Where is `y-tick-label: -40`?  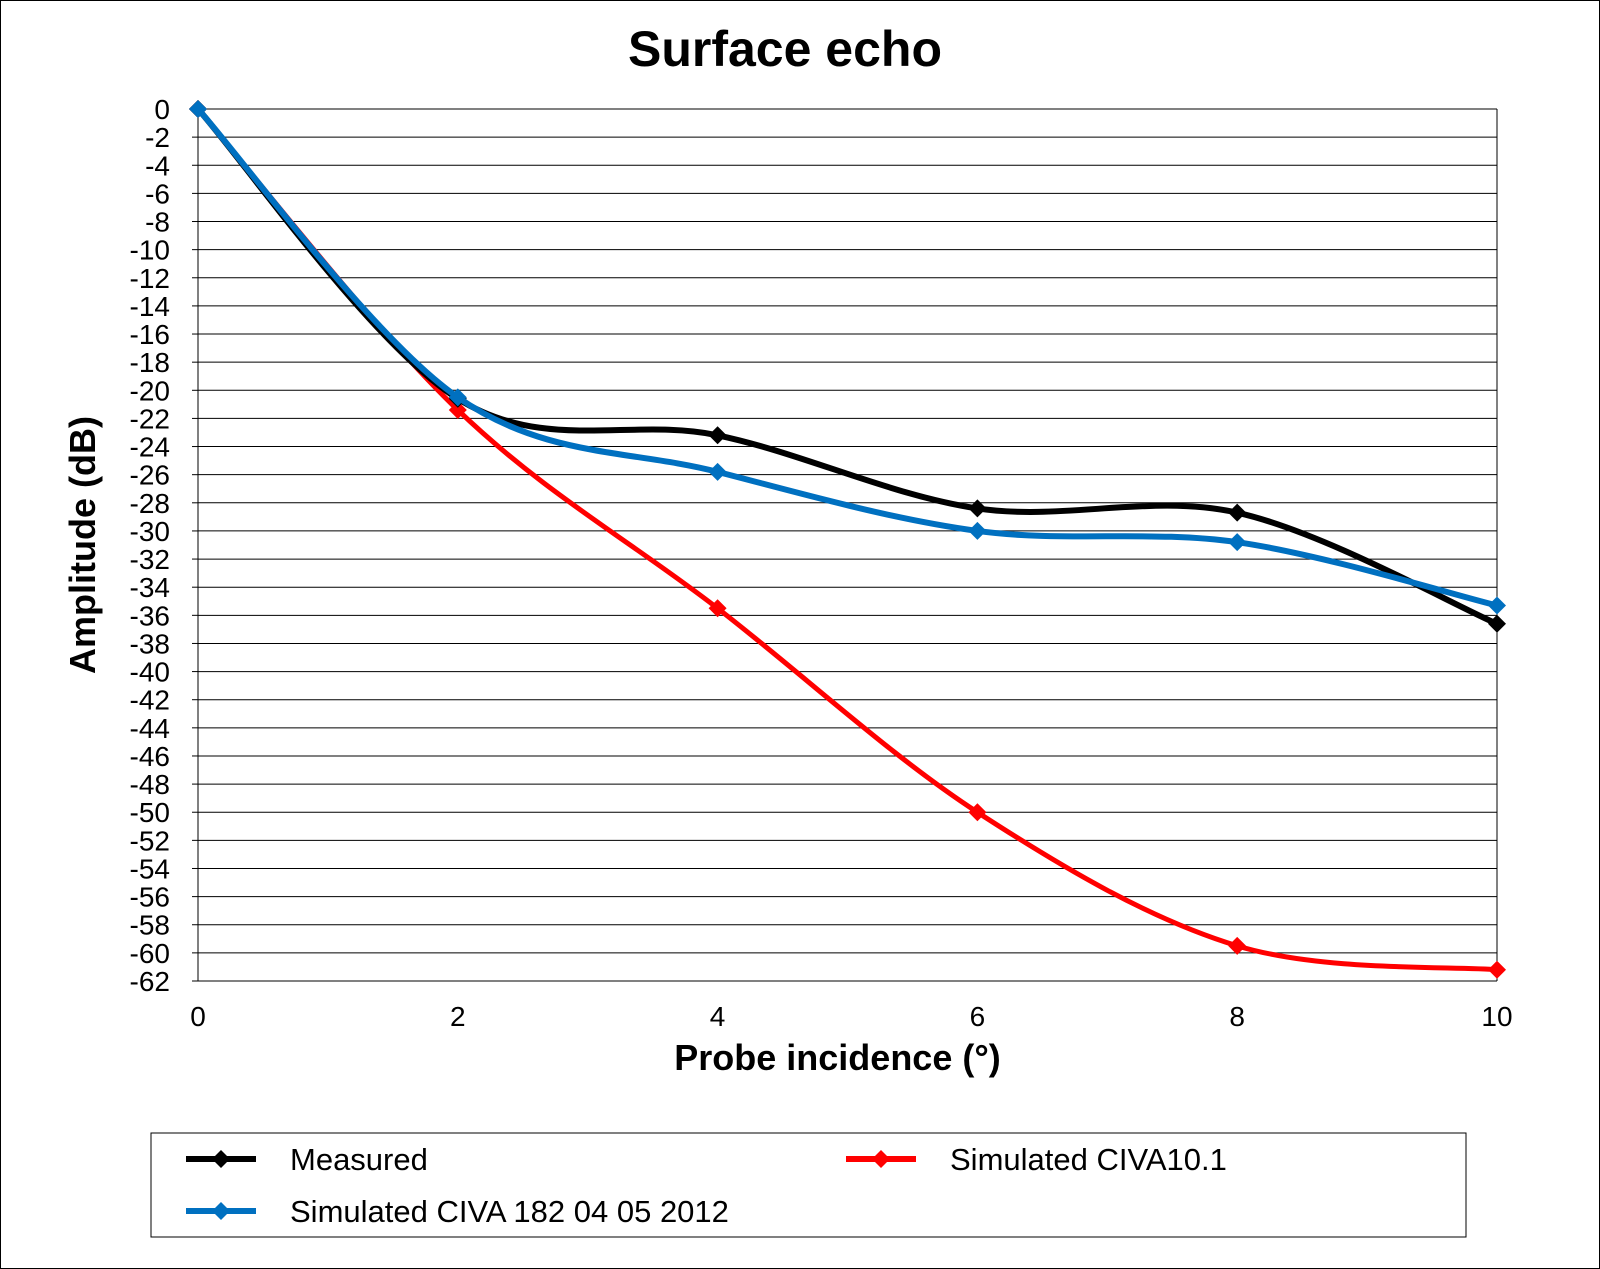 y-tick-label: -40 is located at coordinates (150, 672).